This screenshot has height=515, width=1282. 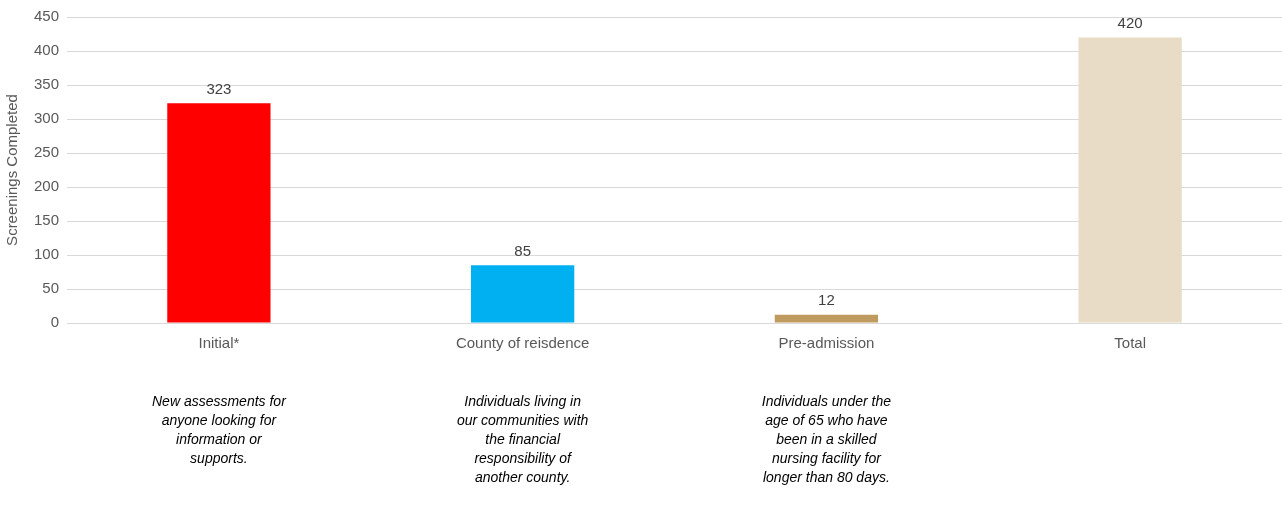 What do you see at coordinates (219, 343) in the screenshot?
I see `x-tick-label: Initial*` at bounding box center [219, 343].